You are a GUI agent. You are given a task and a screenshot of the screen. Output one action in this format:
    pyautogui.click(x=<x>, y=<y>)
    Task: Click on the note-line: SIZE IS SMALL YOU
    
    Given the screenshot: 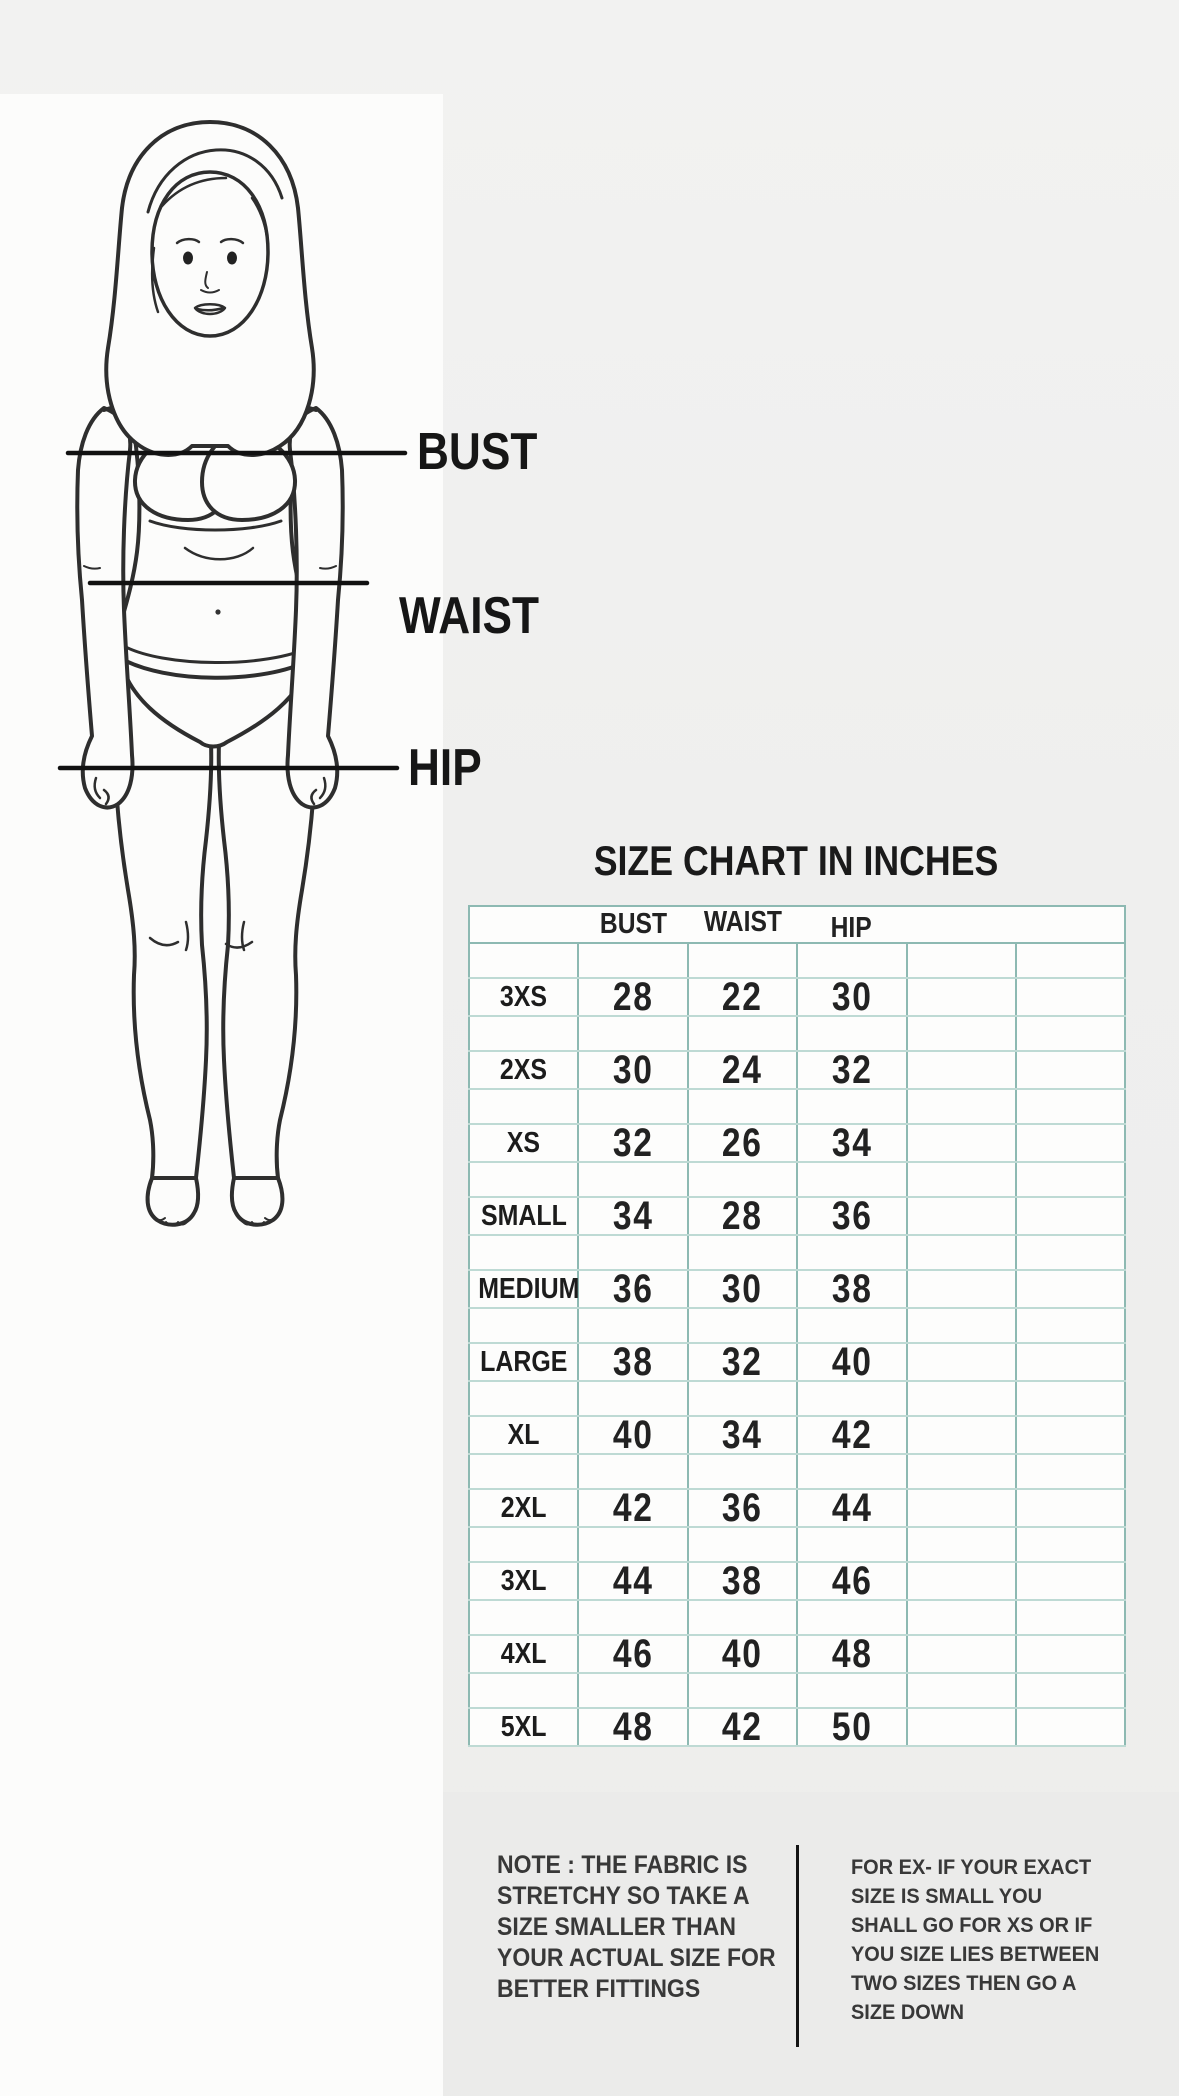 What is the action you would take?
    pyautogui.click(x=947, y=1896)
    